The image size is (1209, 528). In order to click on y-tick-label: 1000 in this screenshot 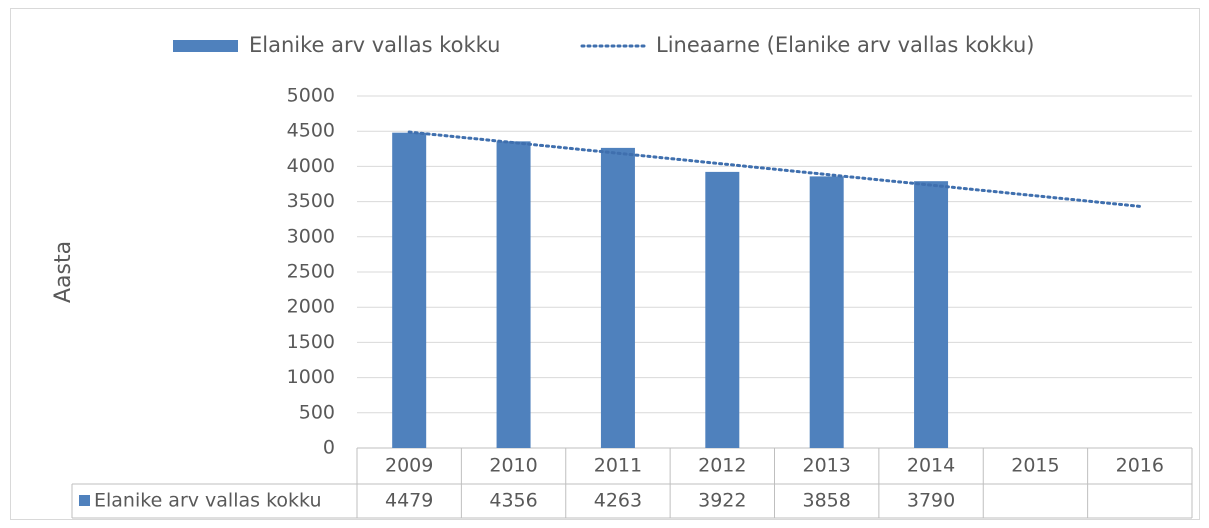, I will do `click(311, 377)`.